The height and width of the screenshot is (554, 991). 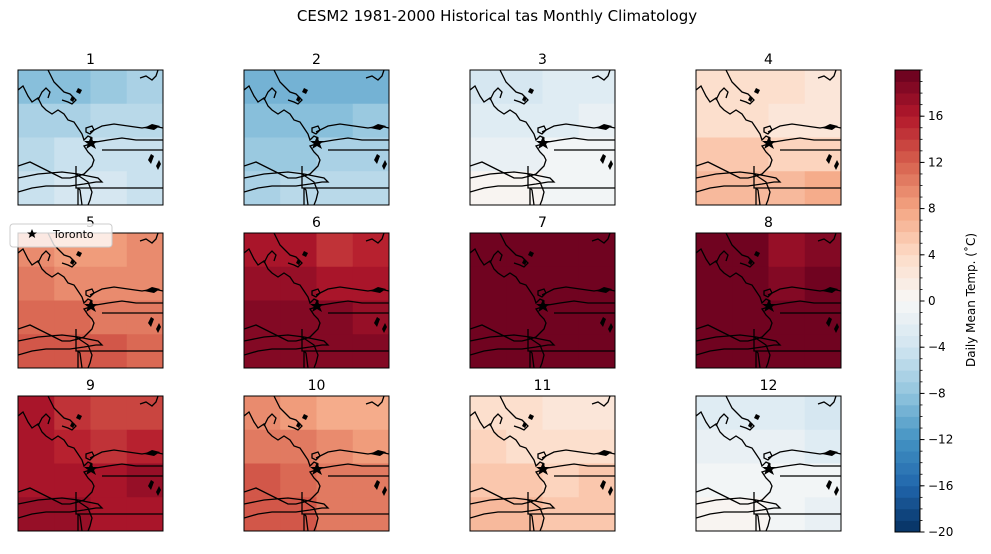 What do you see at coordinates (316, 223) in the screenshot?
I see `panel-title: 6` at bounding box center [316, 223].